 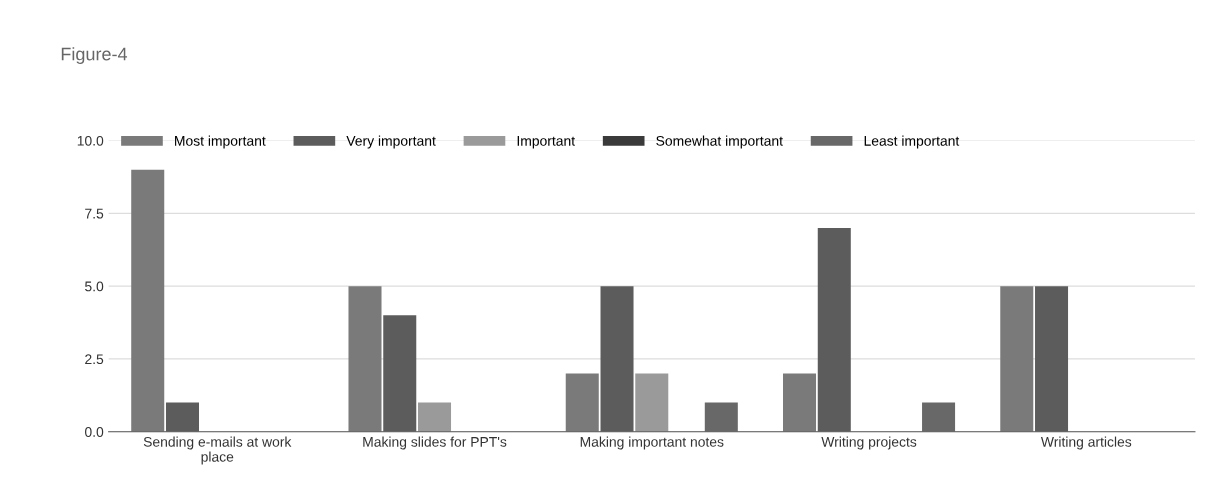 What do you see at coordinates (546, 142) in the screenshot?
I see `legend-label: Important` at bounding box center [546, 142].